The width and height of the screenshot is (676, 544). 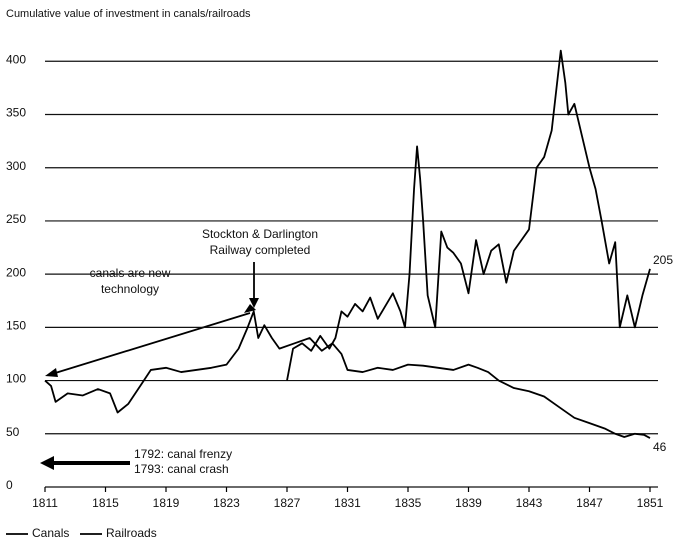 What do you see at coordinates (468, 503) in the screenshot?
I see `x-tick-label: 1839` at bounding box center [468, 503].